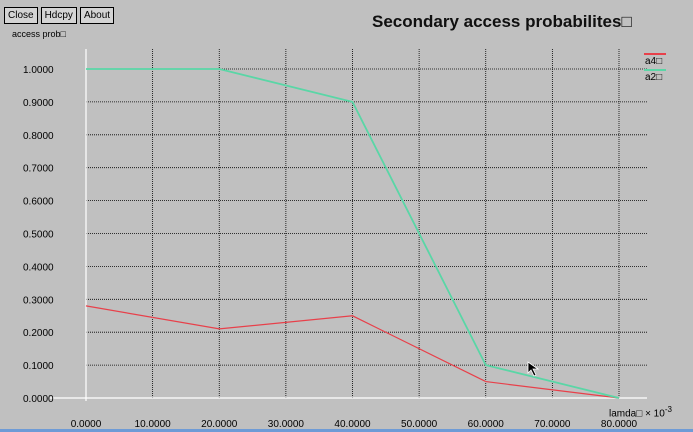  Describe the element at coordinates (419, 424) in the screenshot. I see `x-tick-label: 50.0000` at that location.